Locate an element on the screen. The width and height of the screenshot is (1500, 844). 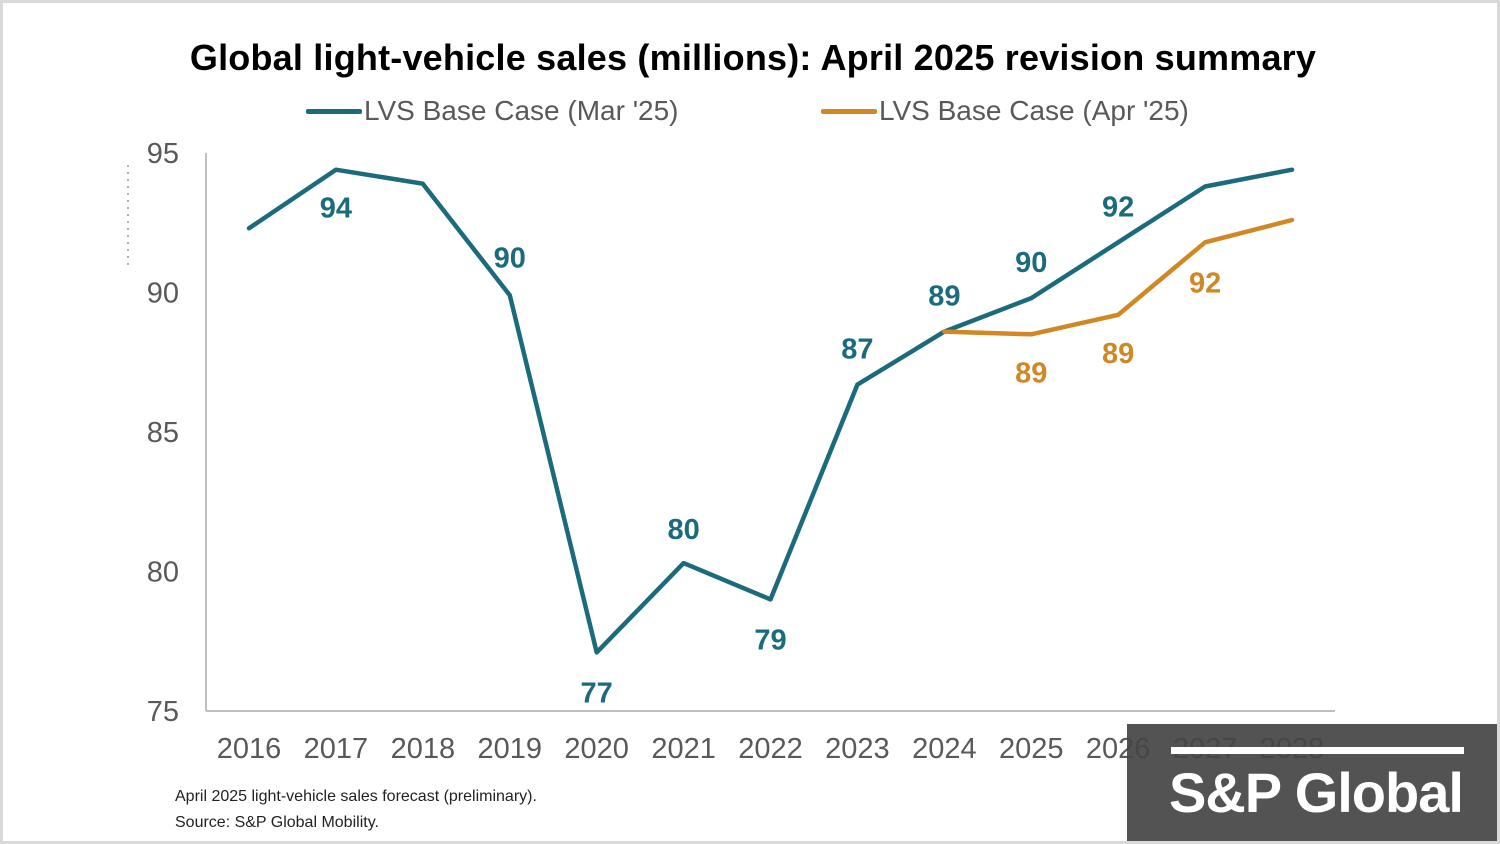
y-tick-label: 90 is located at coordinates (163, 294).